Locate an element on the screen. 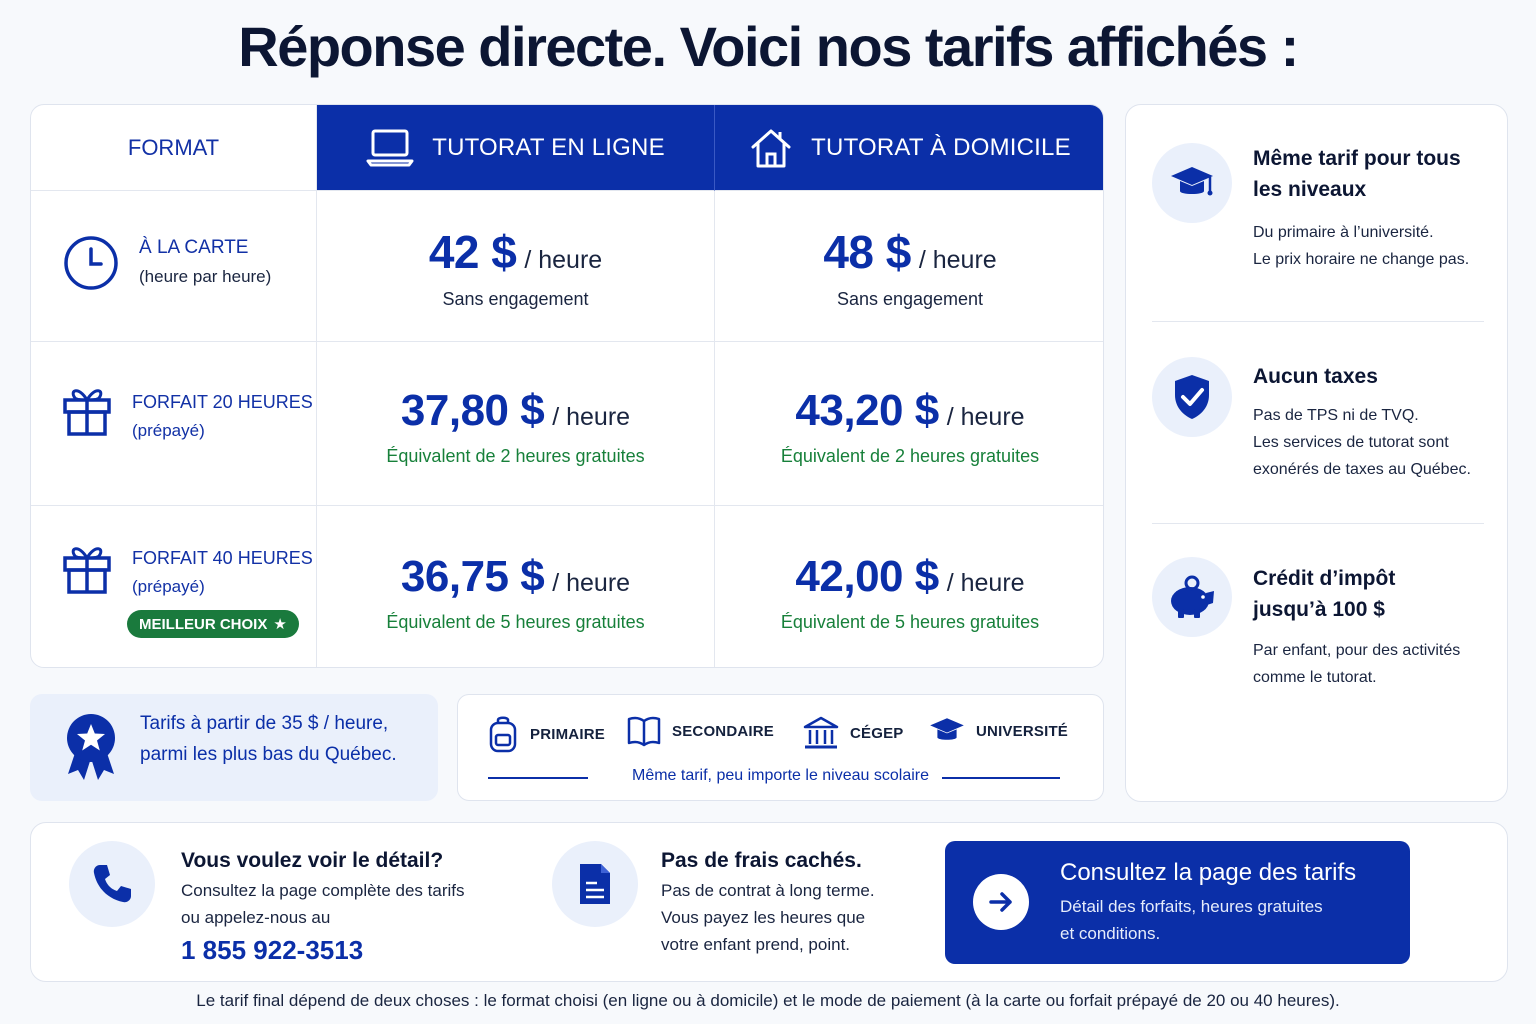  benefit-body: Du primaire à l’université. is located at coordinates (1343, 232).